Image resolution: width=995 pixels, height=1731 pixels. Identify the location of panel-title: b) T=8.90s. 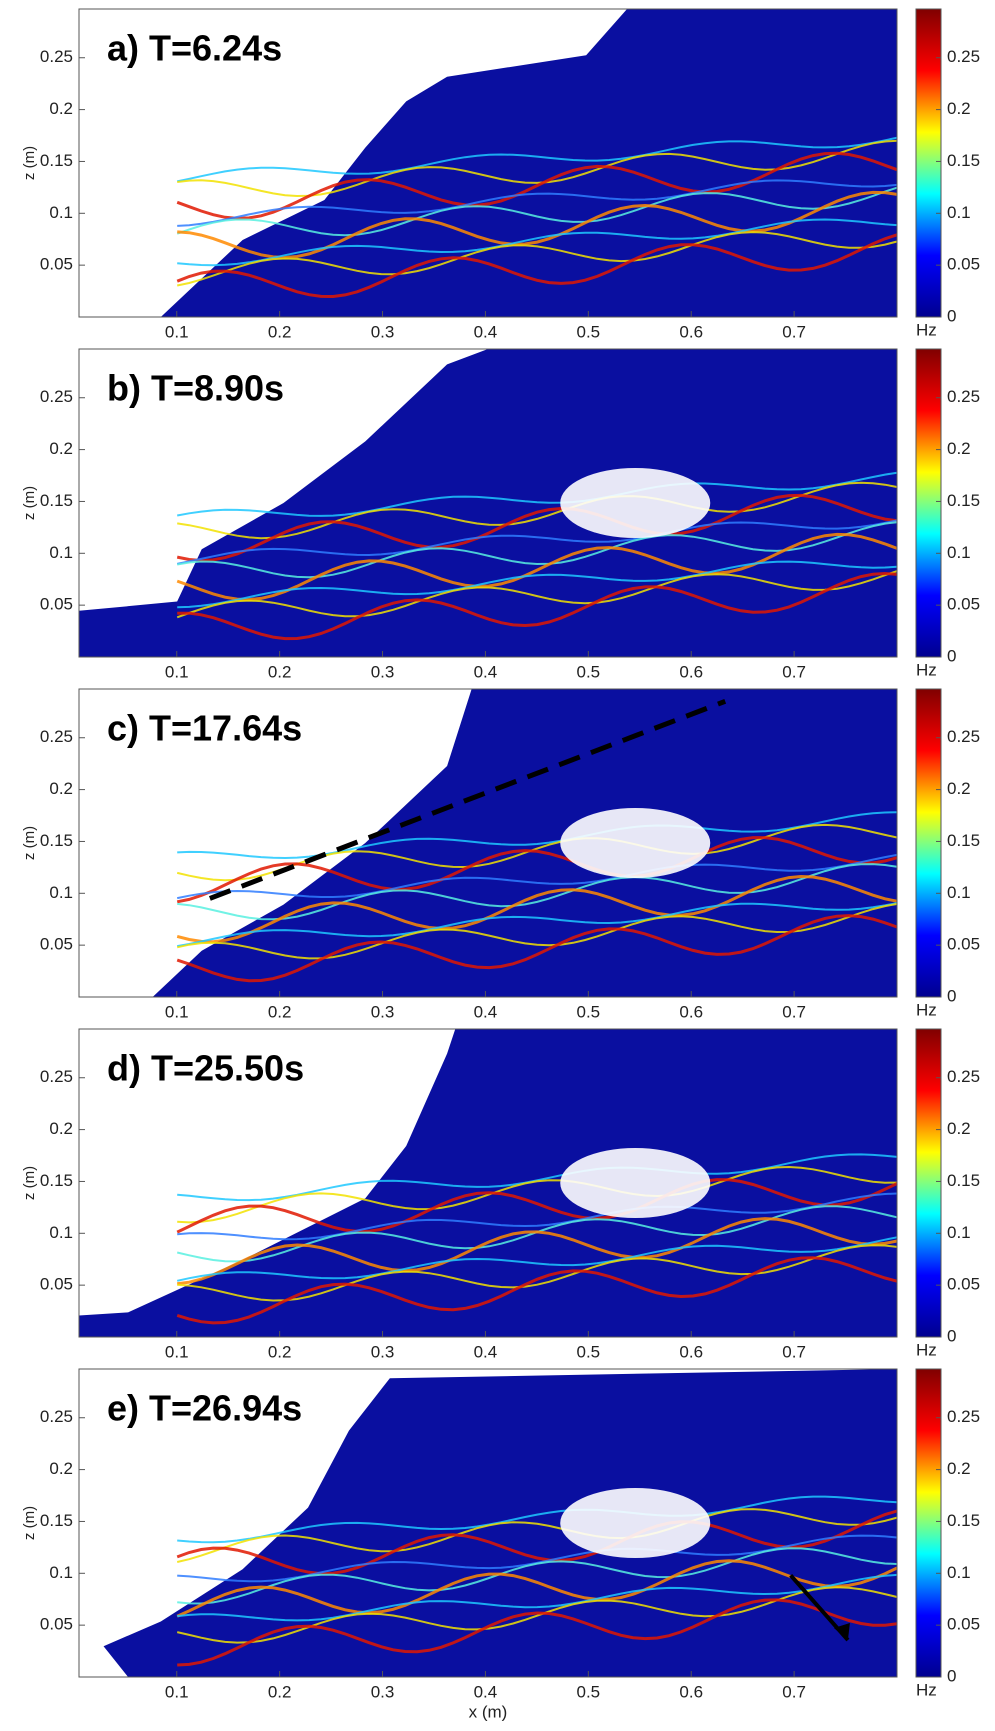
(195, 388).